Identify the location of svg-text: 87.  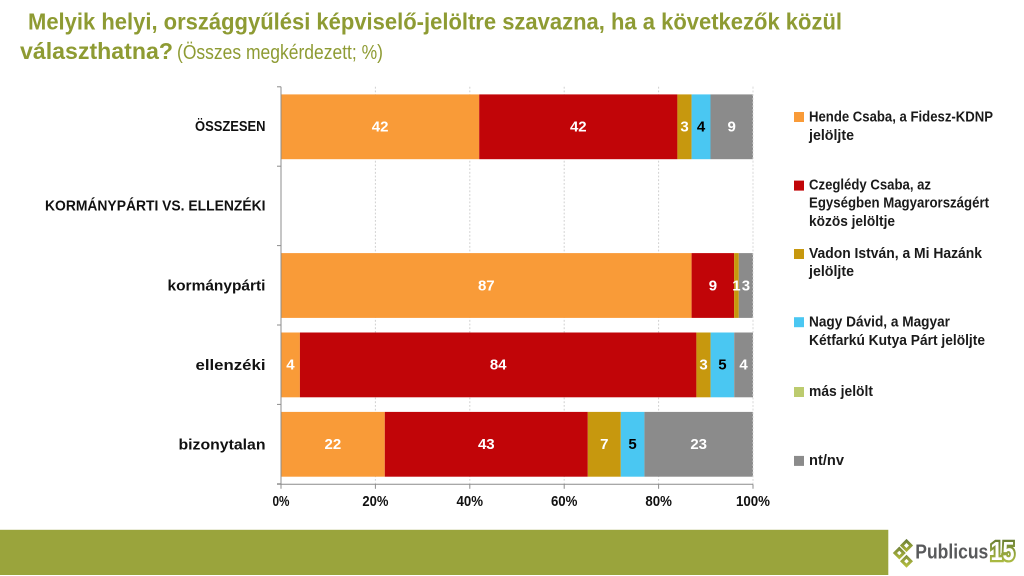
(486, 285).